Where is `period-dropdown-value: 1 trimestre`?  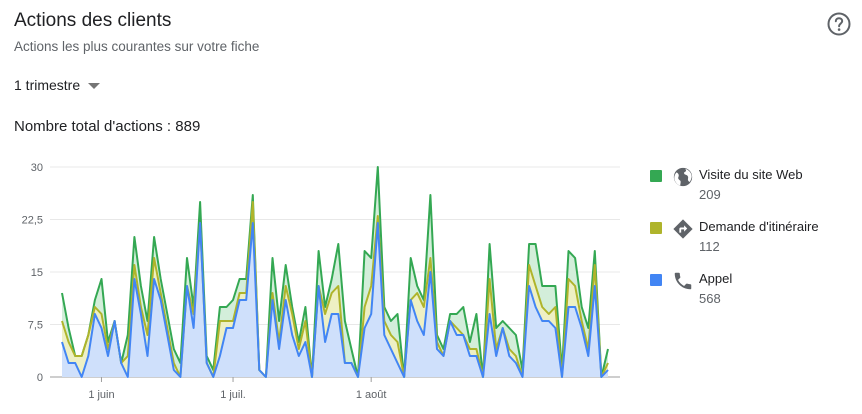 period-dropdown-value: 1 trimestre is located at coordinates (47, 85).